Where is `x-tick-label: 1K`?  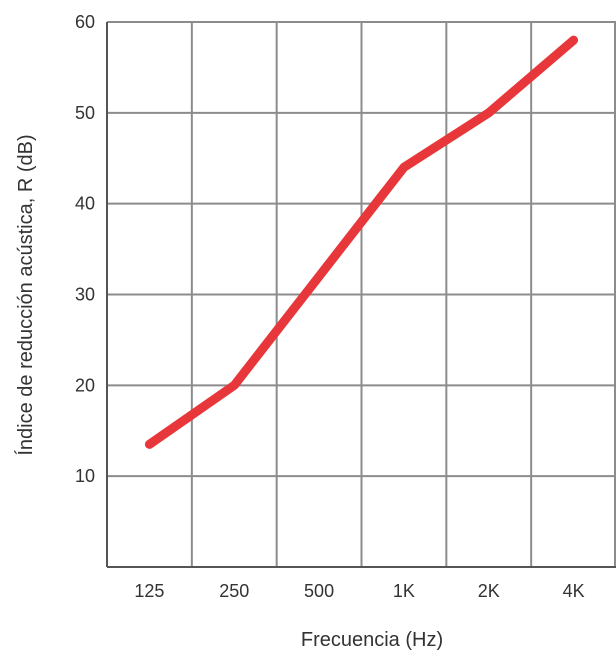 x-tick-label: 1K is located at coordinates (404, 591).